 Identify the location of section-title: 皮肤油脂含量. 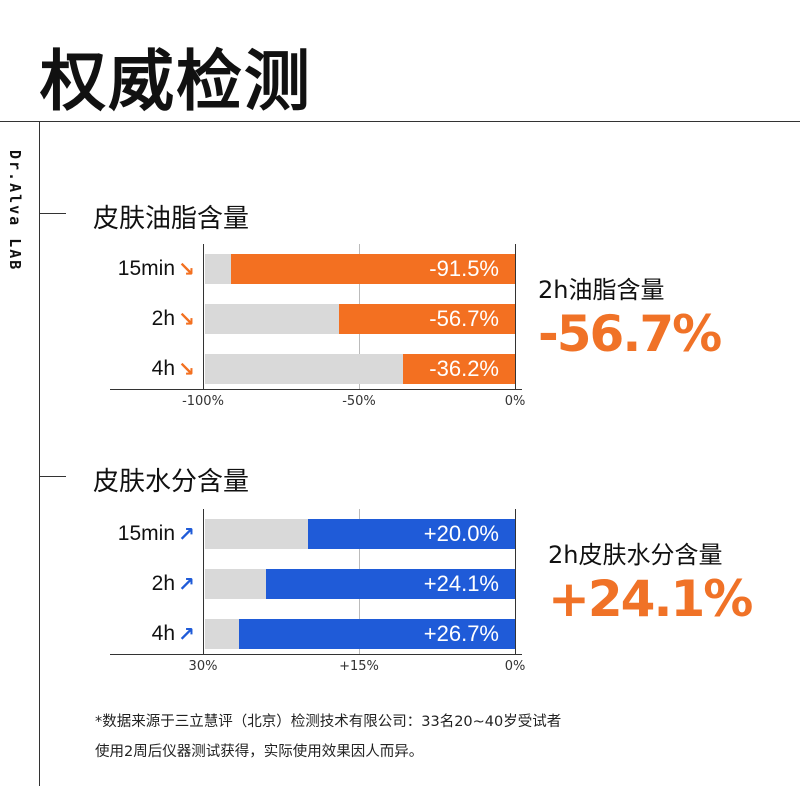
(171, 219).